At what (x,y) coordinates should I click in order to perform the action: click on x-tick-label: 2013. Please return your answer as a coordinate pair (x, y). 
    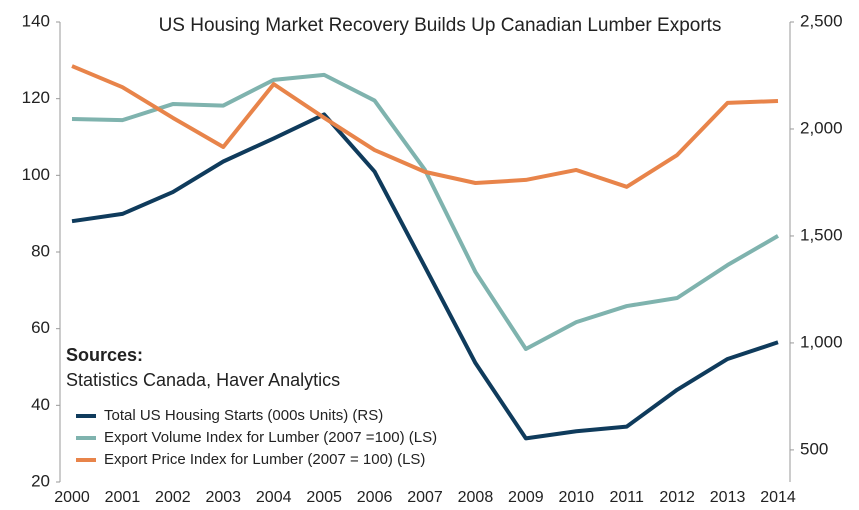
    Looking at the image, I should click on (728, 497).